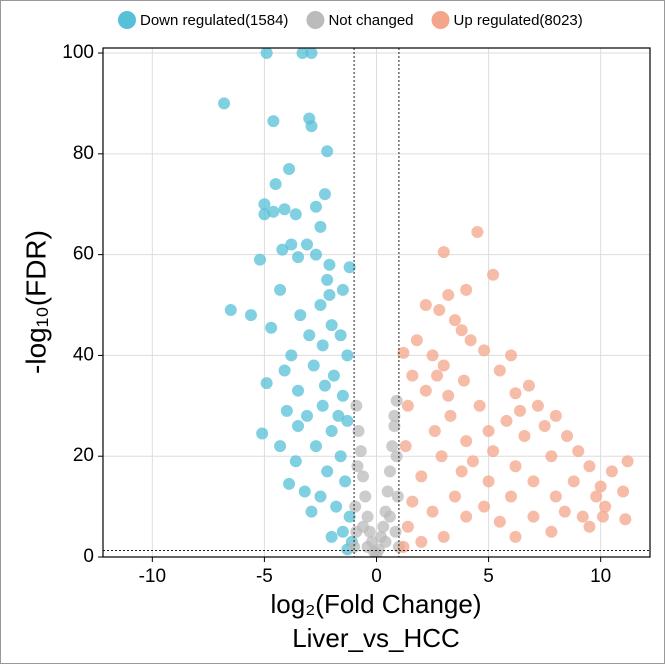 Image resolution: width=665 pixels, height=664 pixels. I want to click on legend-label: Down regulated(1584), so click(214, 20).